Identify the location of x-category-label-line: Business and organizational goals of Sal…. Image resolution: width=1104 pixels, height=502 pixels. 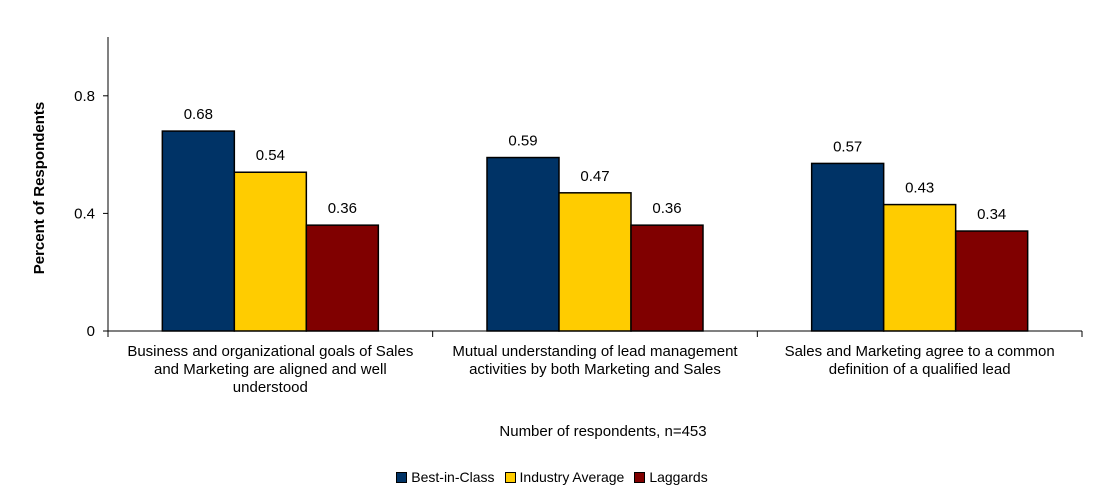
(270, 351).